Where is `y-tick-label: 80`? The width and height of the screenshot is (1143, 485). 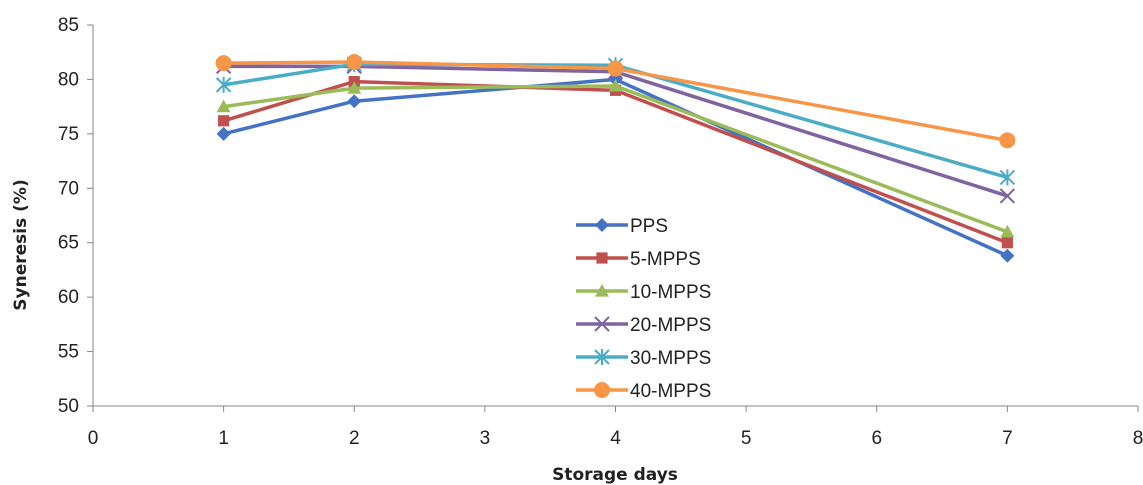 y-tick-label: 80 is located at coordinates (68, 79).